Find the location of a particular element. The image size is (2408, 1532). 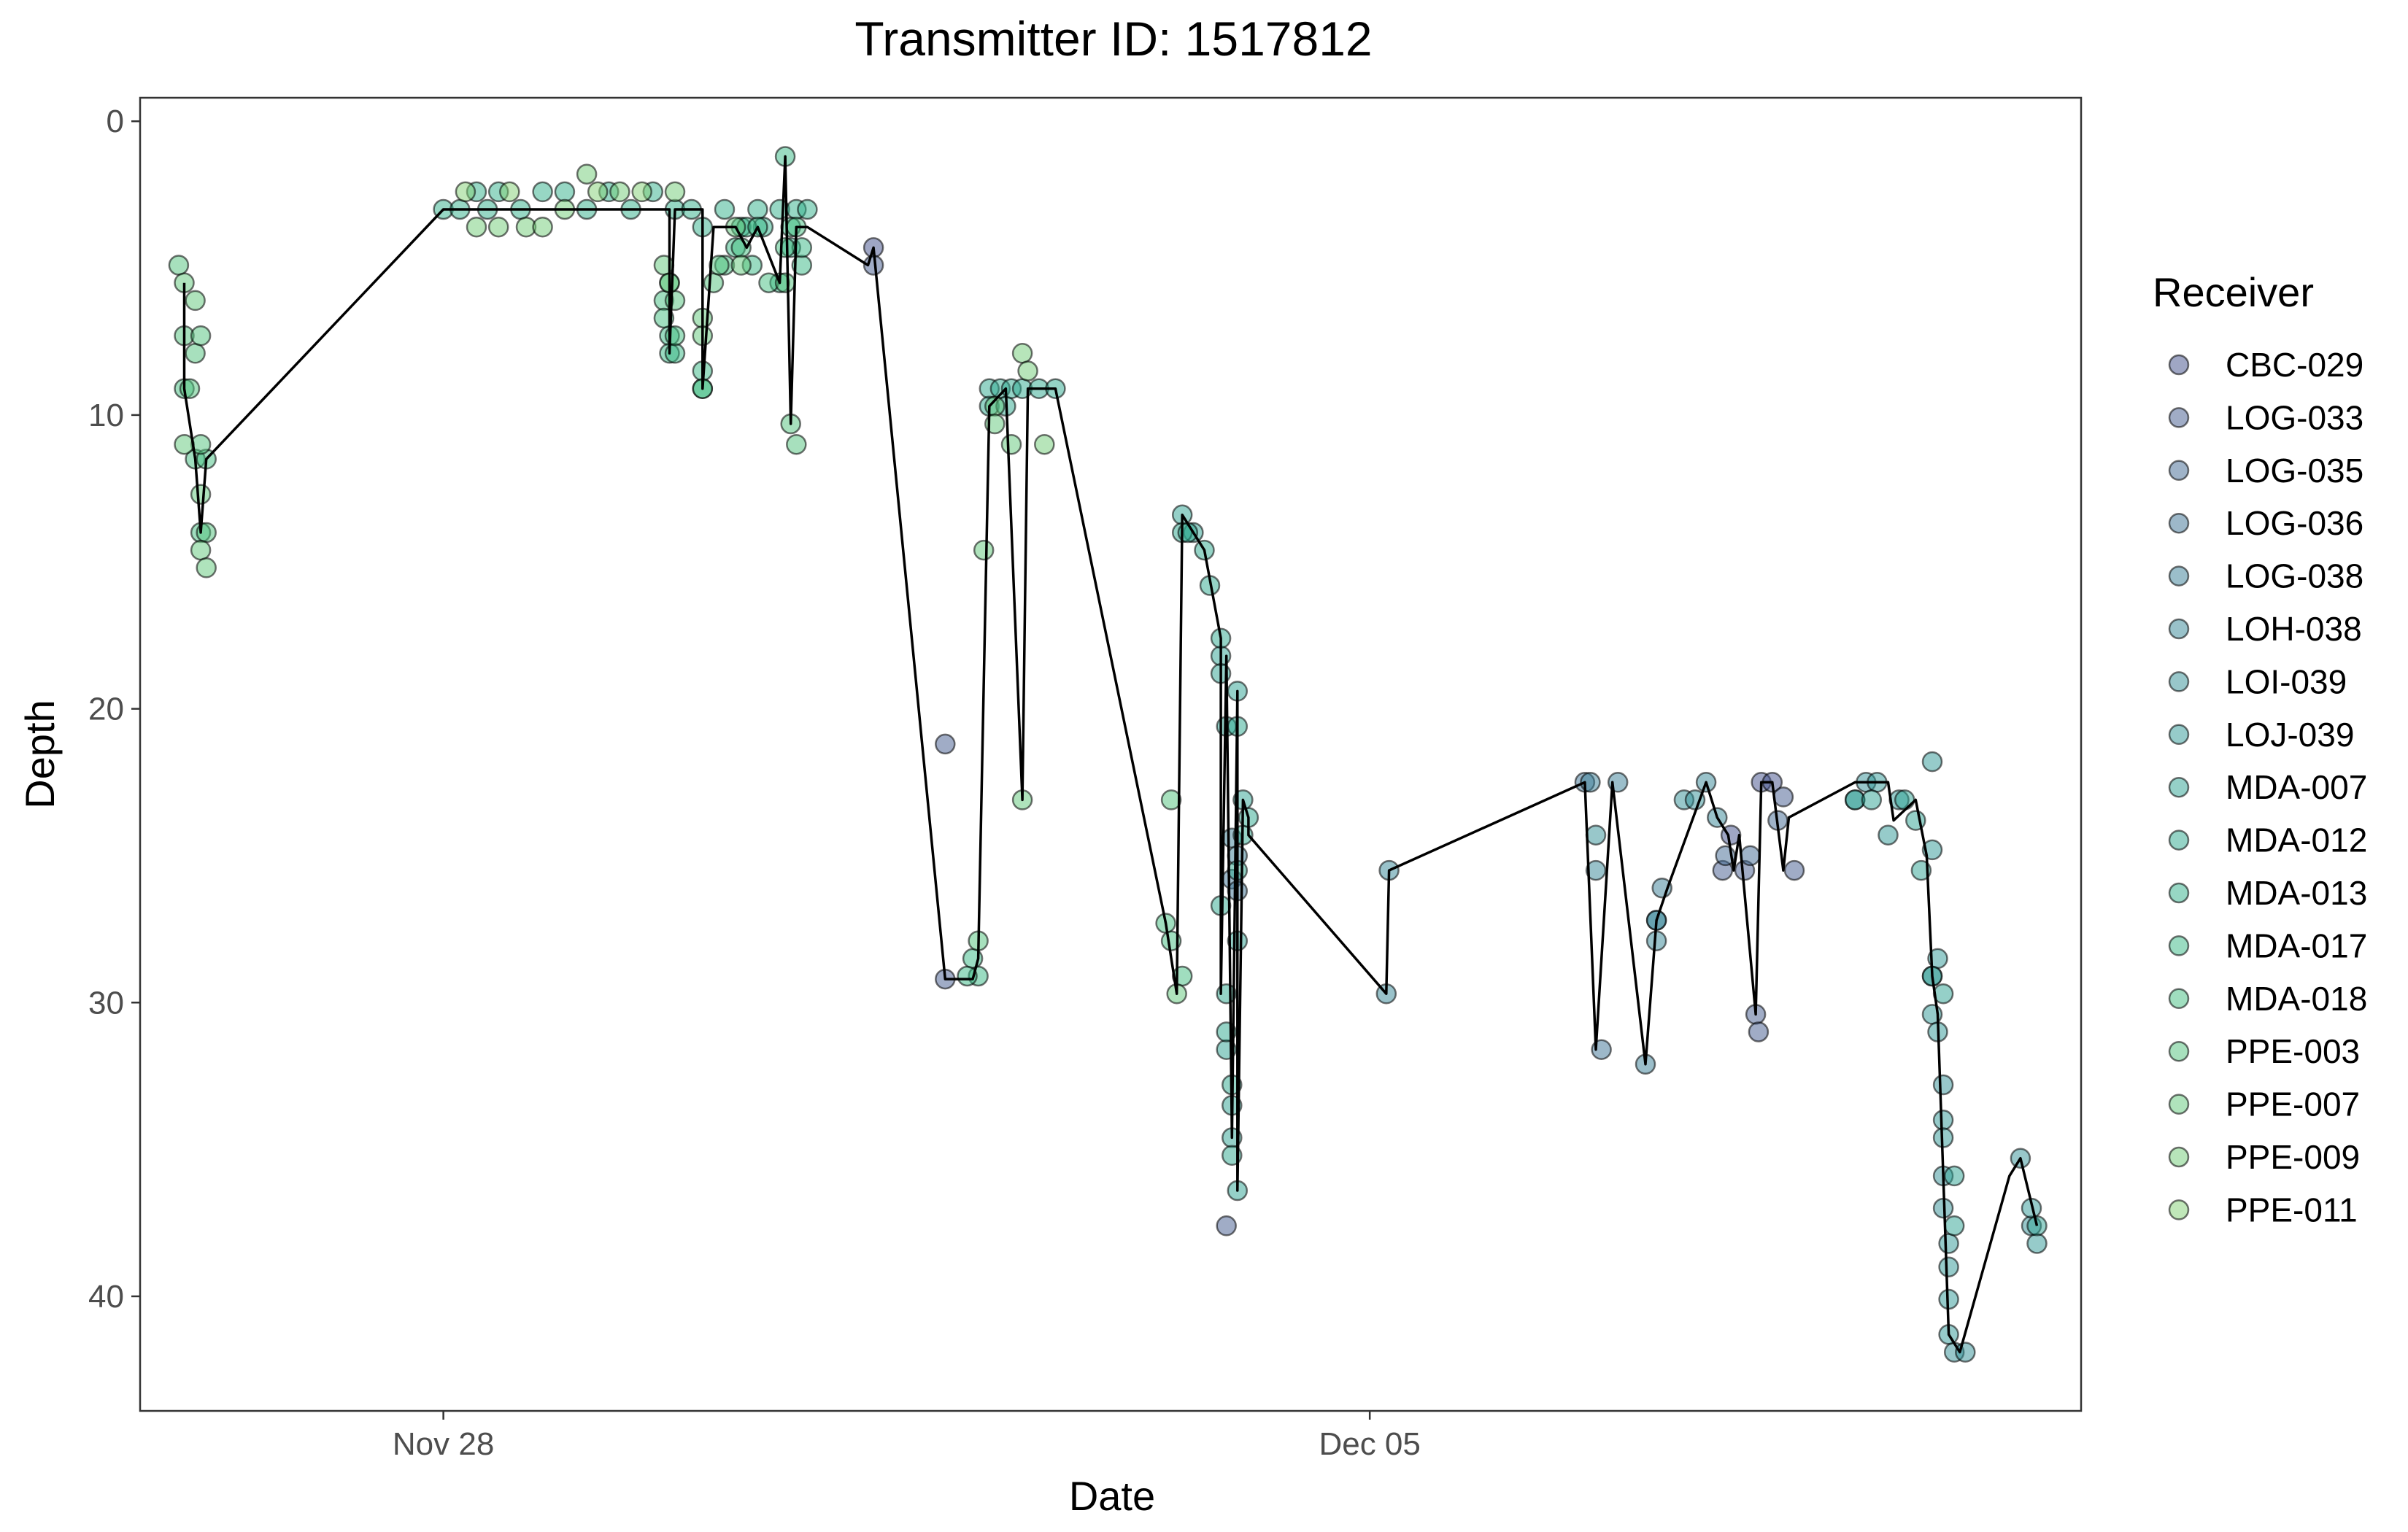

y-axis-label: Depth is located at coordinates (40, 754).